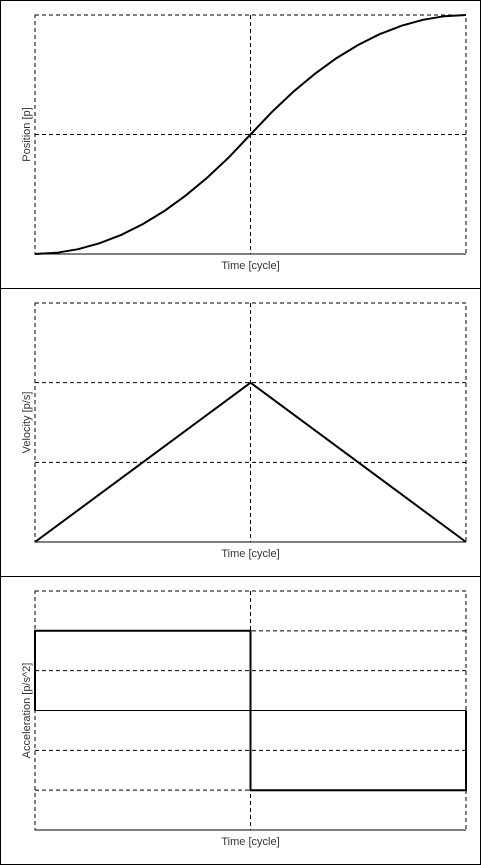 This screenshot has width=481, height=865. I want to click on y-axis-label: Position [p], so click(27, 134).